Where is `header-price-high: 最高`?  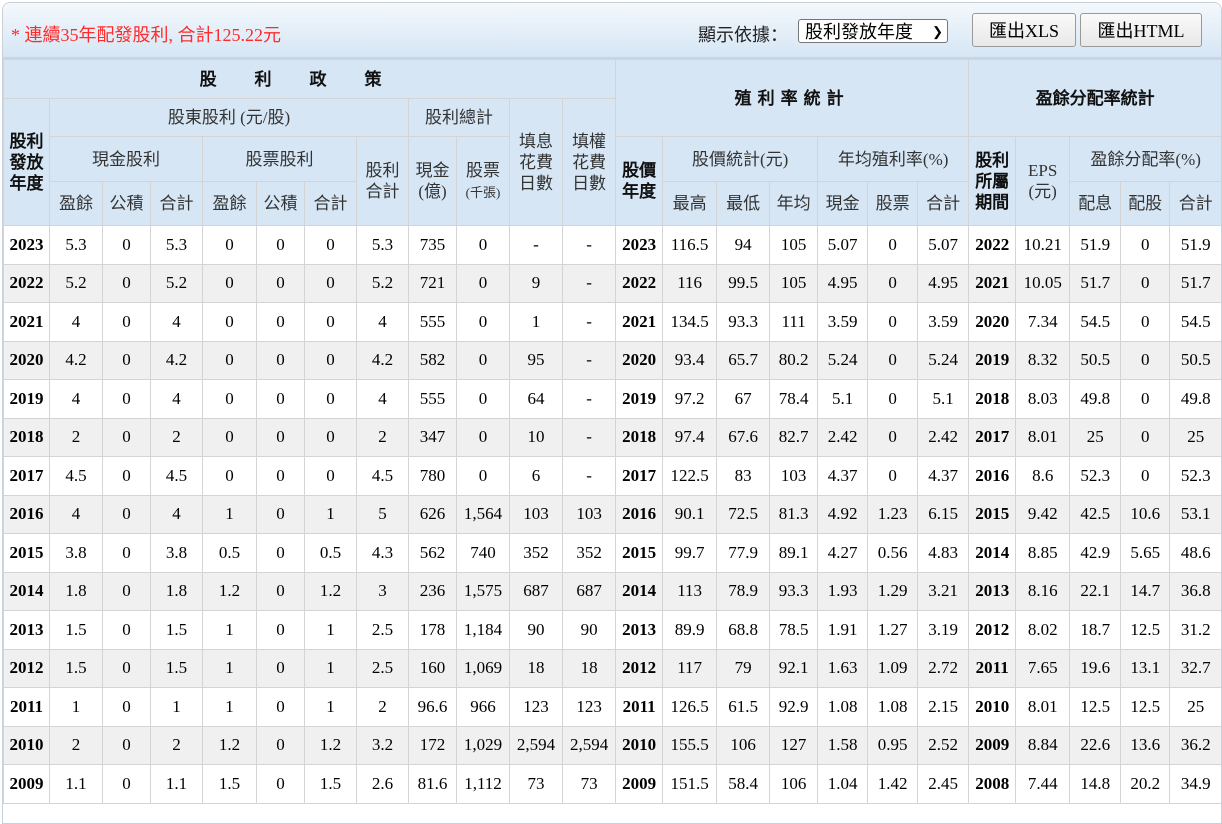 header-price-high: 最高 is located at coordinates (690, 203).